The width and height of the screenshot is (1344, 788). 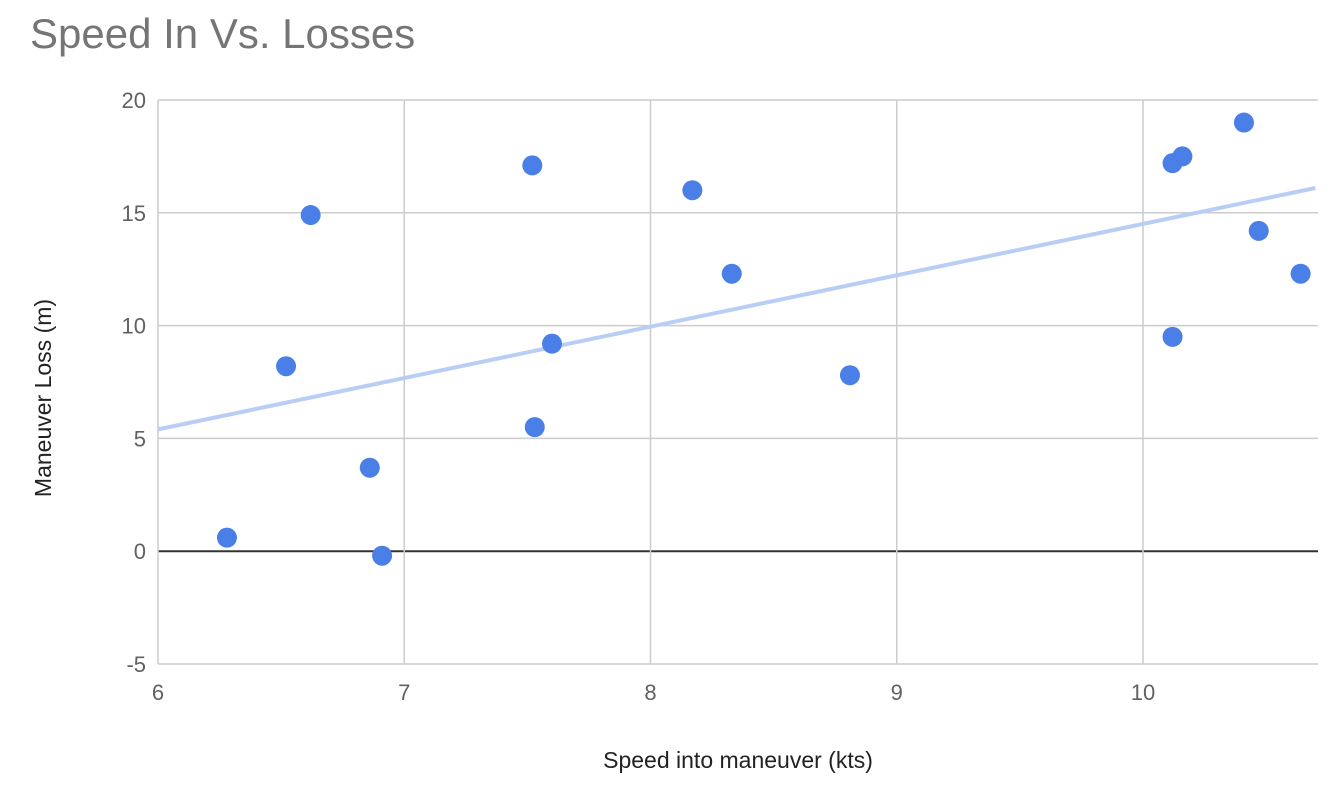 I want to click on y-tick-label: 20, so click(x=134, y=100).